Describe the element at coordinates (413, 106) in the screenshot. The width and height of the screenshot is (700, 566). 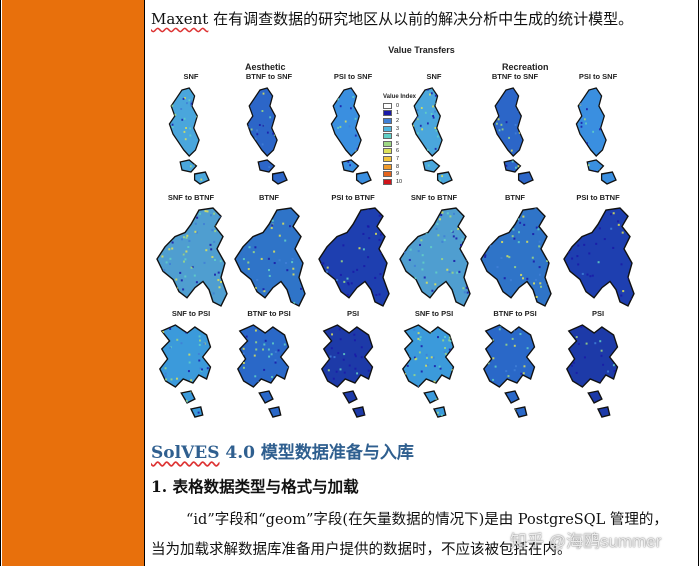
I see `legend-item: 0` at that location.